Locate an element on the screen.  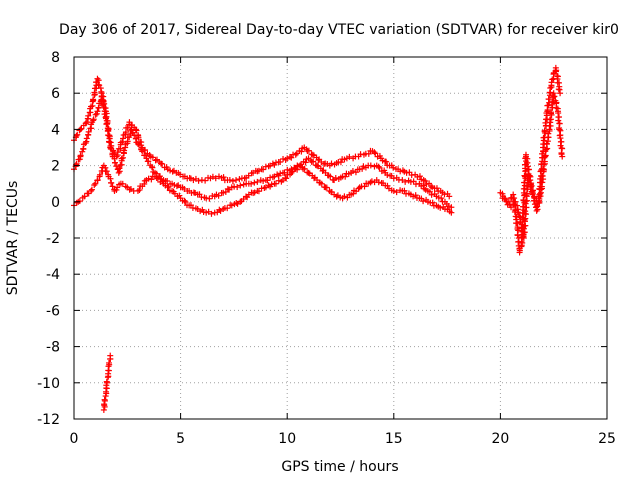
y-tick-label: -8 is located at coordinates (53, 348).